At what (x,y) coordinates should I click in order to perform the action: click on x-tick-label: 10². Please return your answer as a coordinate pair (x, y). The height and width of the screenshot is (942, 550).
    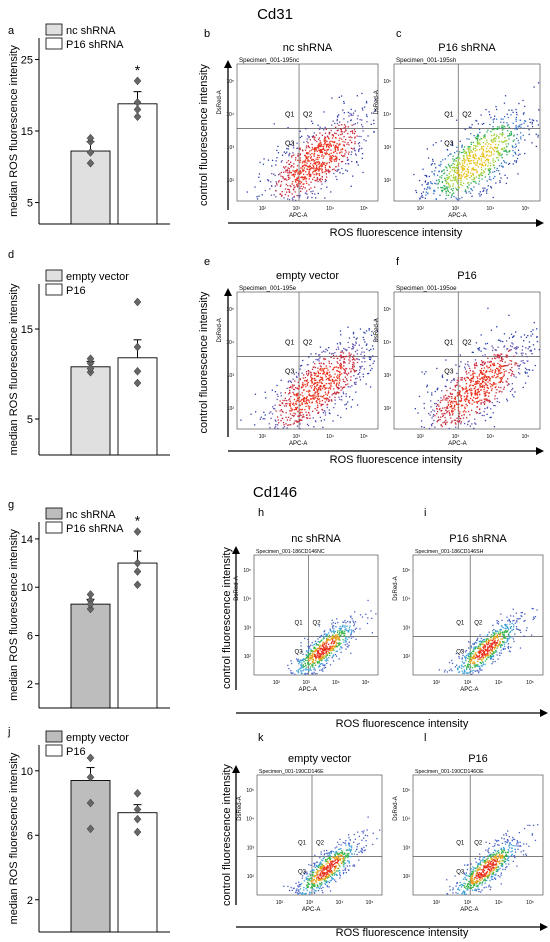
    Looking at the image, I should click on (263, 209).